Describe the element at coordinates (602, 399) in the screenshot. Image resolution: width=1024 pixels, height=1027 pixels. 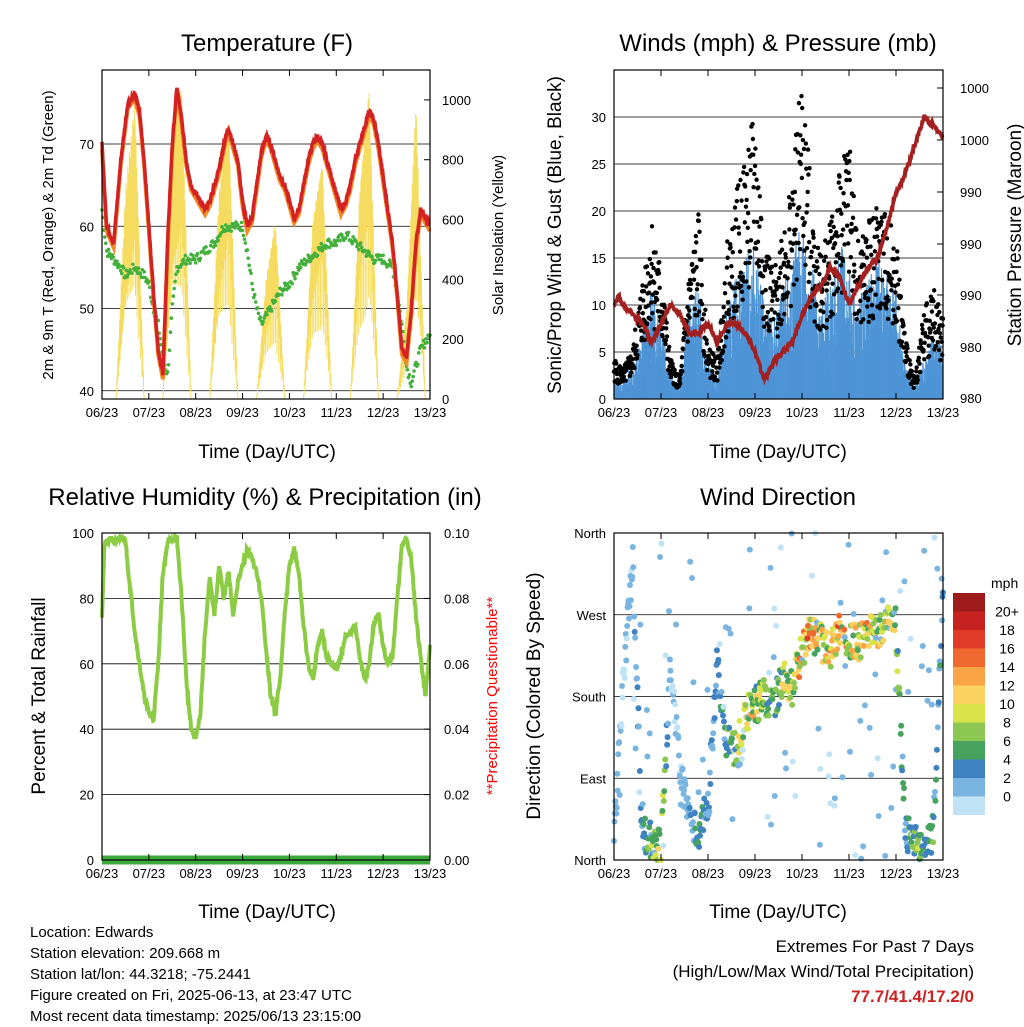
I see `y-tick-label: 0` at that location.